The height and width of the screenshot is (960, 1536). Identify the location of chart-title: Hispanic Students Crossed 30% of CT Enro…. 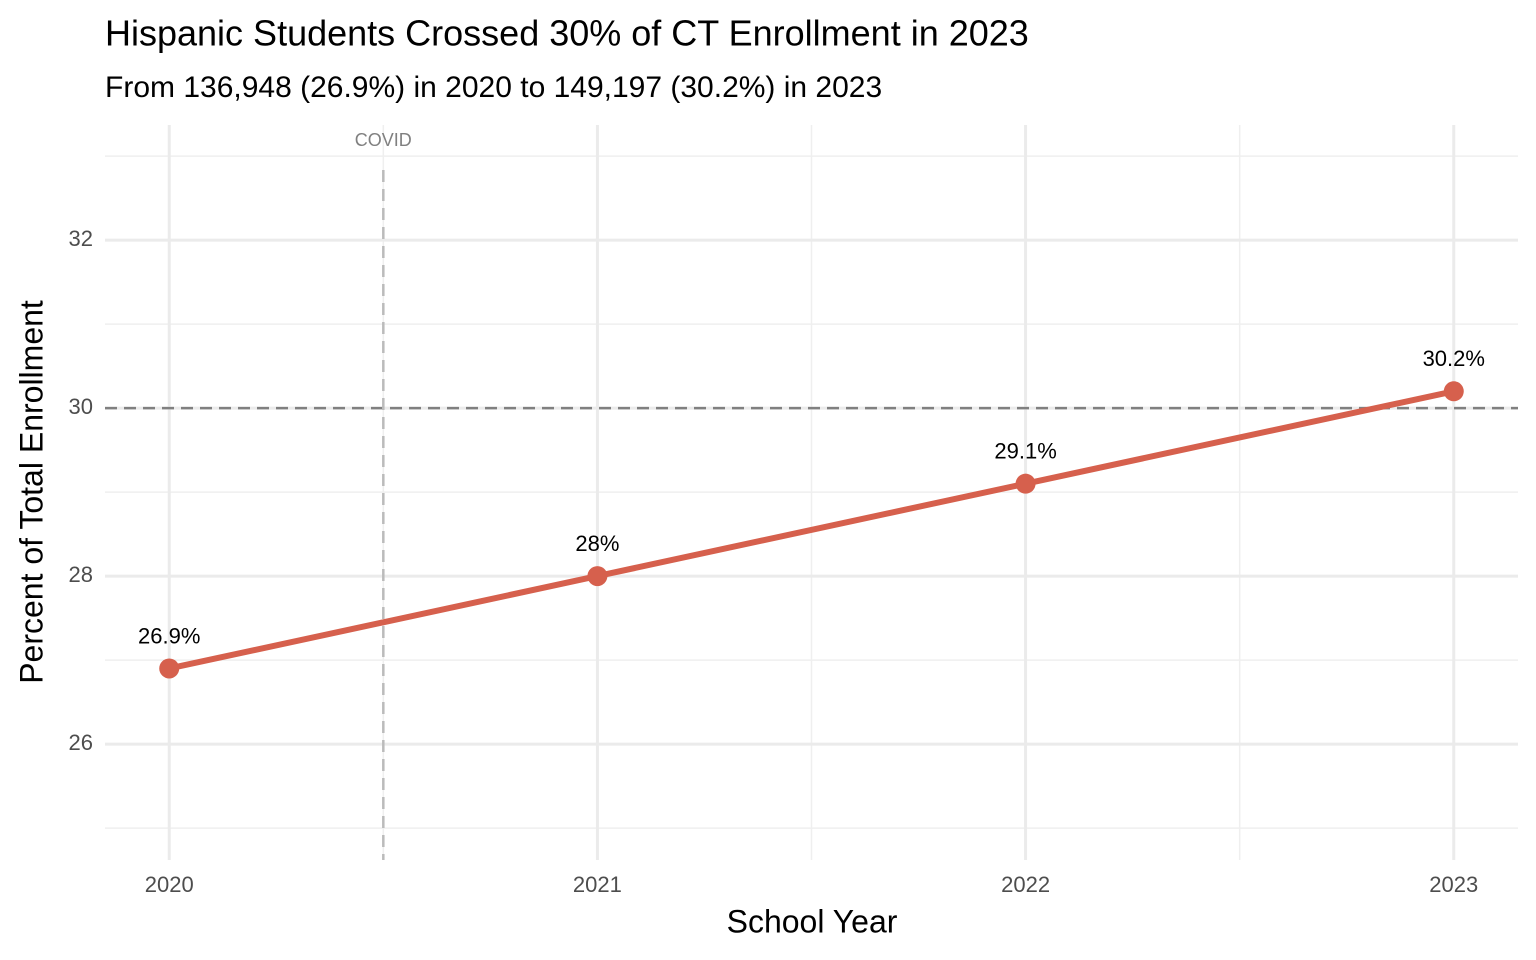
(567, 33).